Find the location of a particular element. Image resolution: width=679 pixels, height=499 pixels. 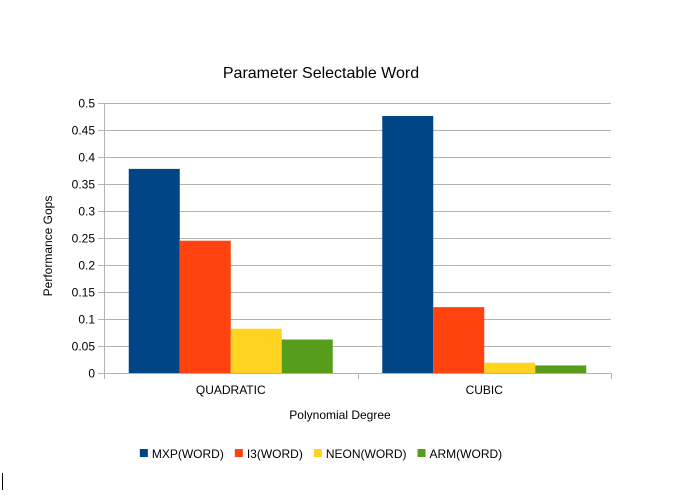

bar-i3-word-cubic is located at coordinates (459, 340).